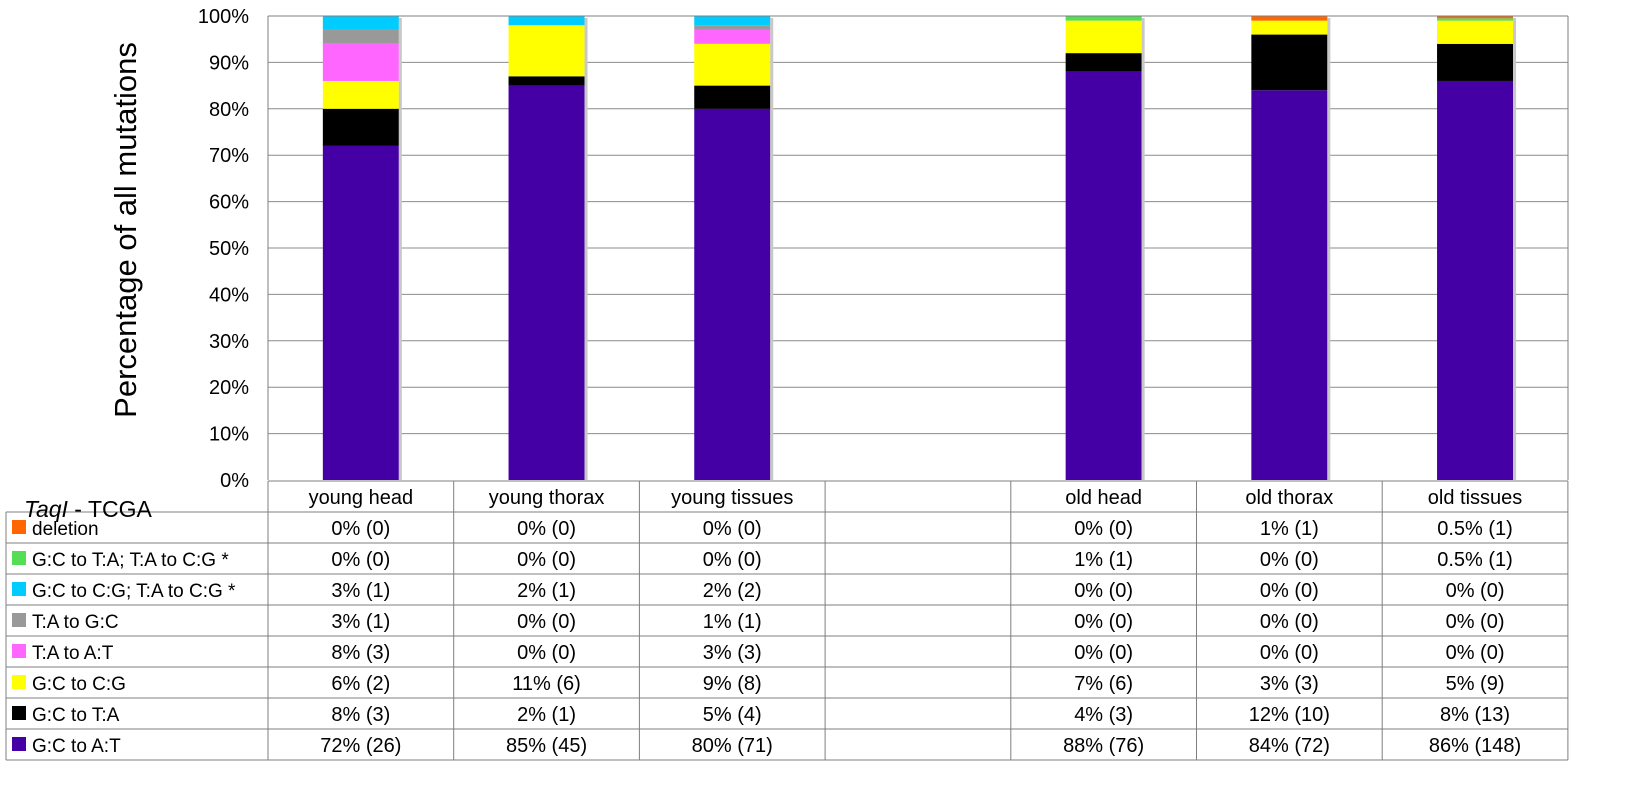 The height and width of the screenshot is (800, 1633). Describe the element at coordinates (361, 498) in the screenshot. I see `column-header: young head` at that location.